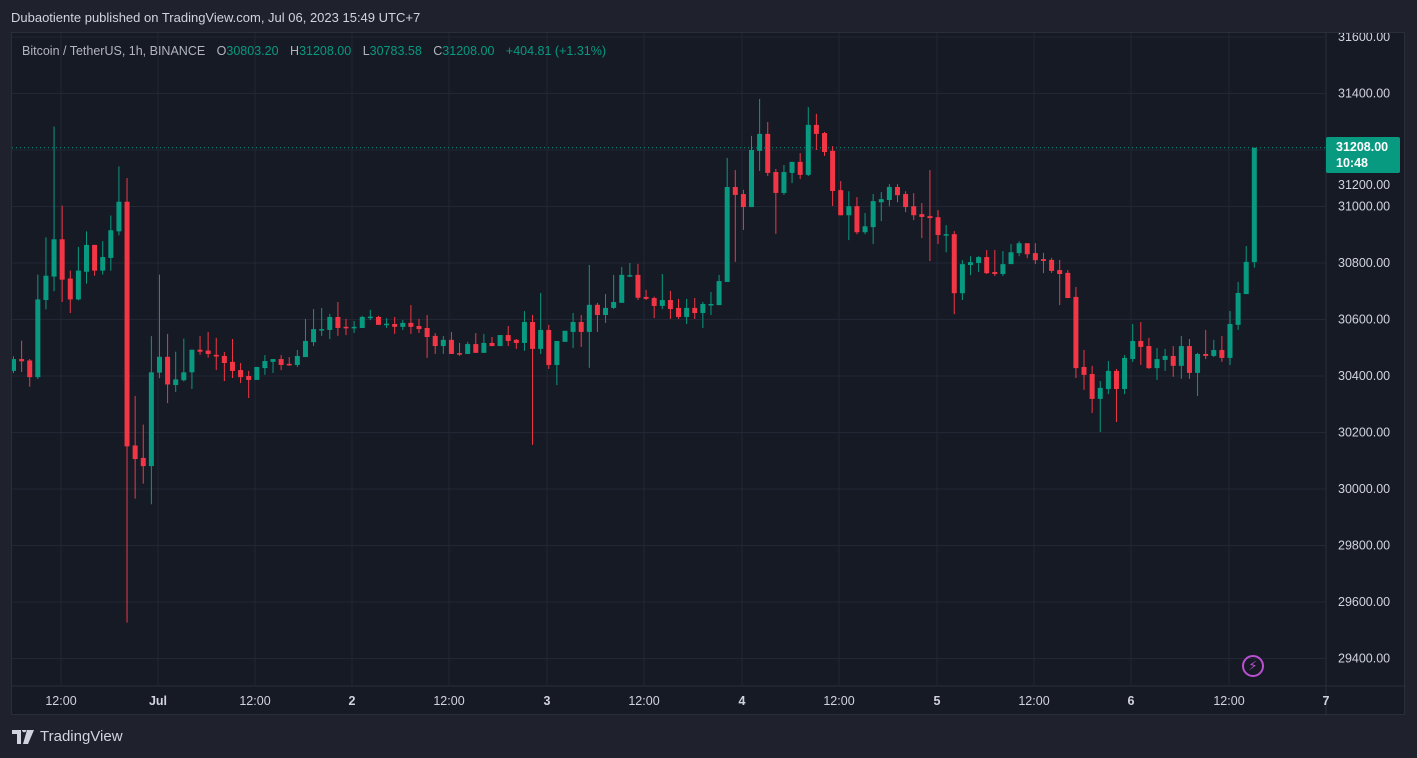  I want to click on price-tick-label: 30000.00, so click(1364, 489).